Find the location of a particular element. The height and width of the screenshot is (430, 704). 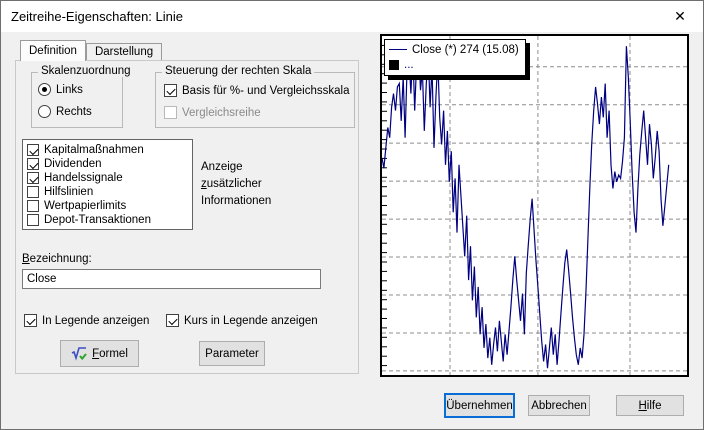

group-rechte-skala-label: Steuerung der rechten Skala is located at coordinates (238, 71).